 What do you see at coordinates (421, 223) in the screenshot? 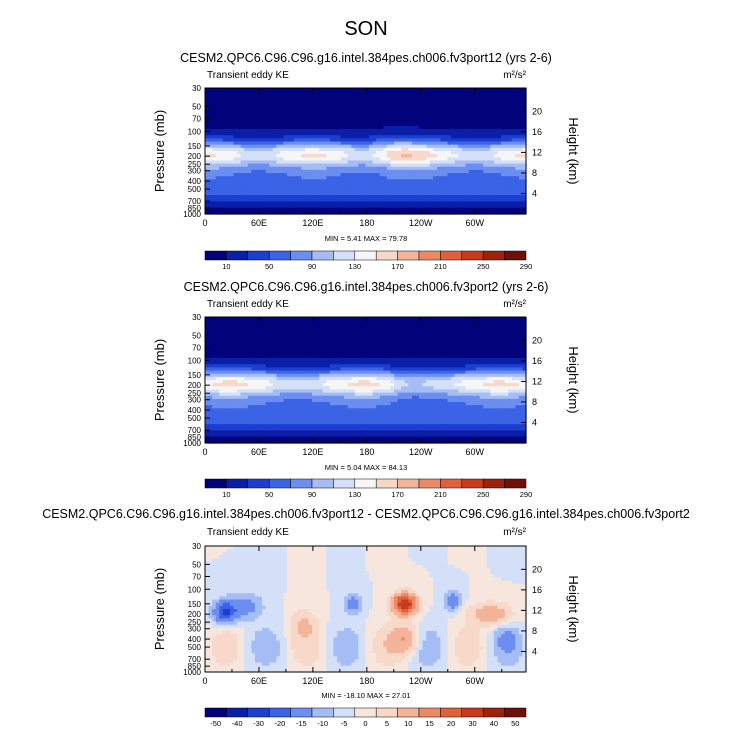
I see `x-tick-label: 120W` at bounding box center [421, 223].